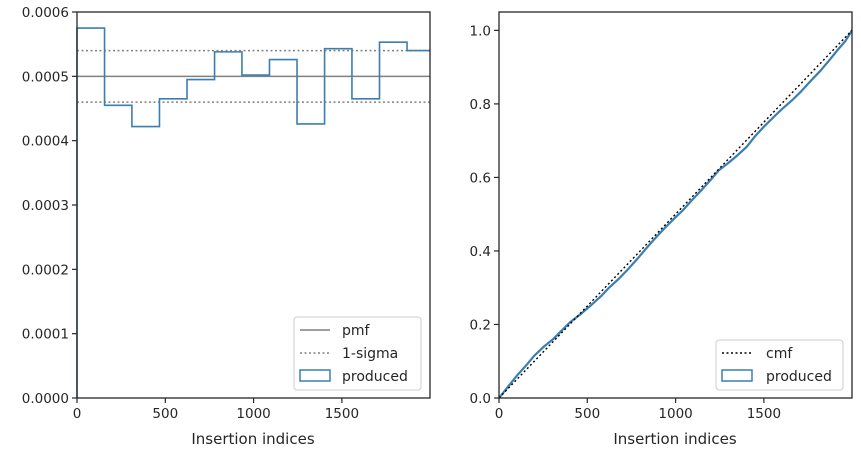 The height and width of the screenshot is (457, 861). Describe the element at coordinates (370, 354) in the screenshot. I see `legend-sigma-label: 1-sigma` at that location.